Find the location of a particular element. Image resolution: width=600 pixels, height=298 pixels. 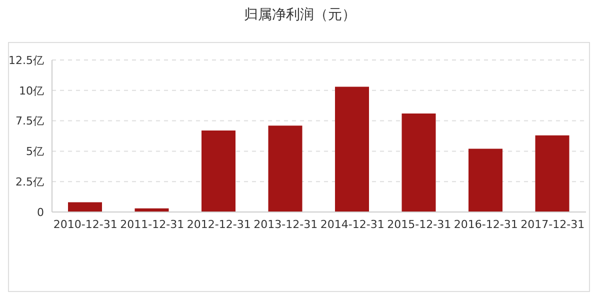

y-tick-label: 12.5亿 is located at coordinates (26, 60).